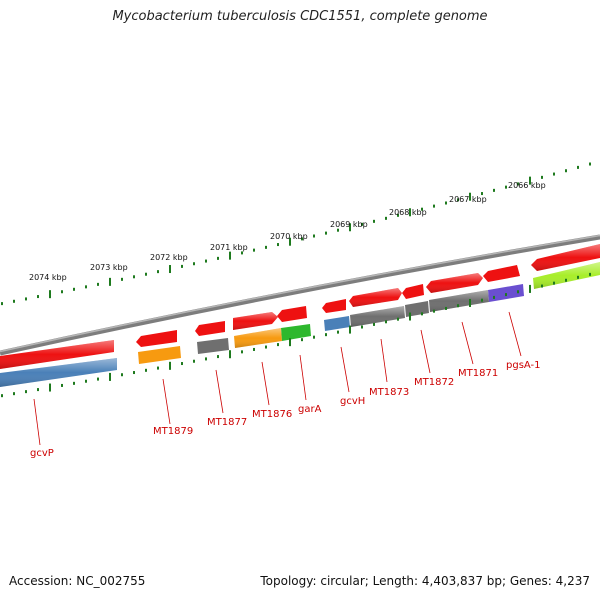  What do you see at coordinates (219, 391) in the screenshot?
I see `leader-MT1877` at bounding box center [219, 391].